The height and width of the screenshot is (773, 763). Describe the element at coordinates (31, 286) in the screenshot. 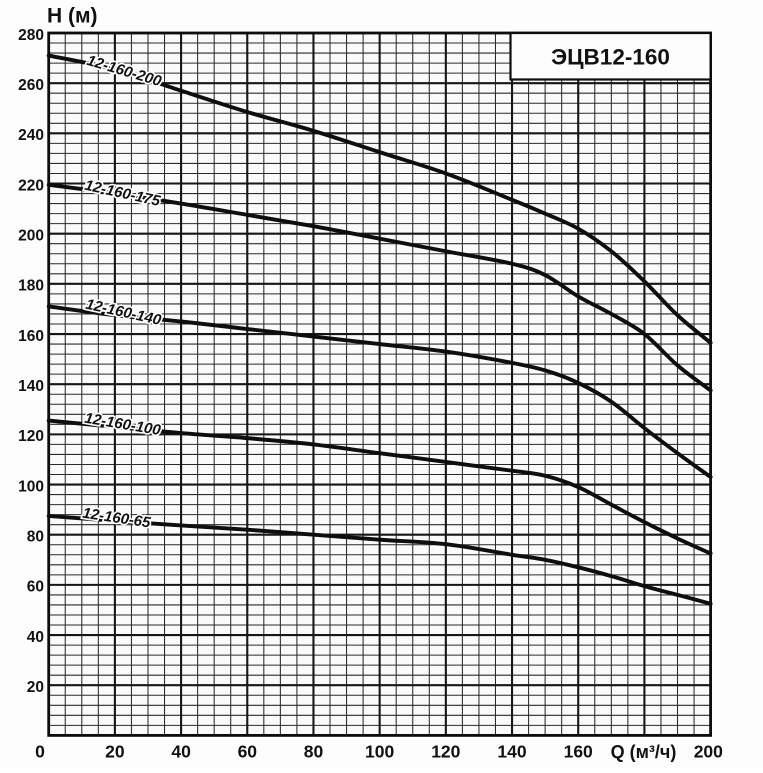

I see `svg-text: 180` at that location.